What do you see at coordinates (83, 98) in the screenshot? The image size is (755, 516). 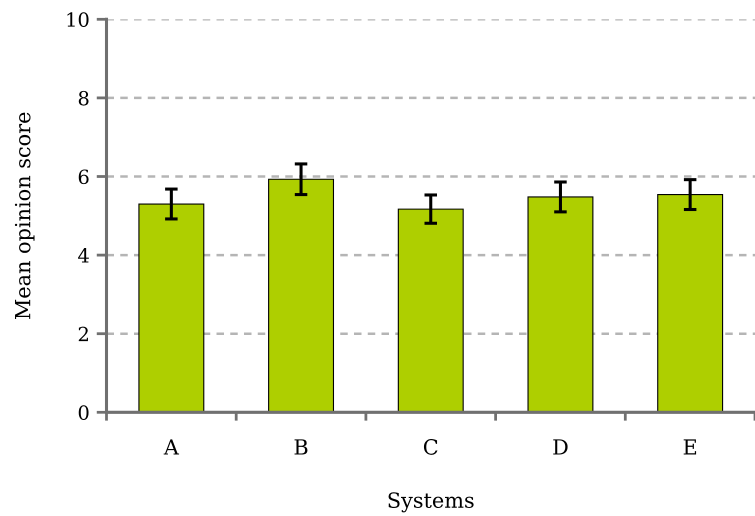 I see `y-tick-label: 8` at bounding box center [83, 98].